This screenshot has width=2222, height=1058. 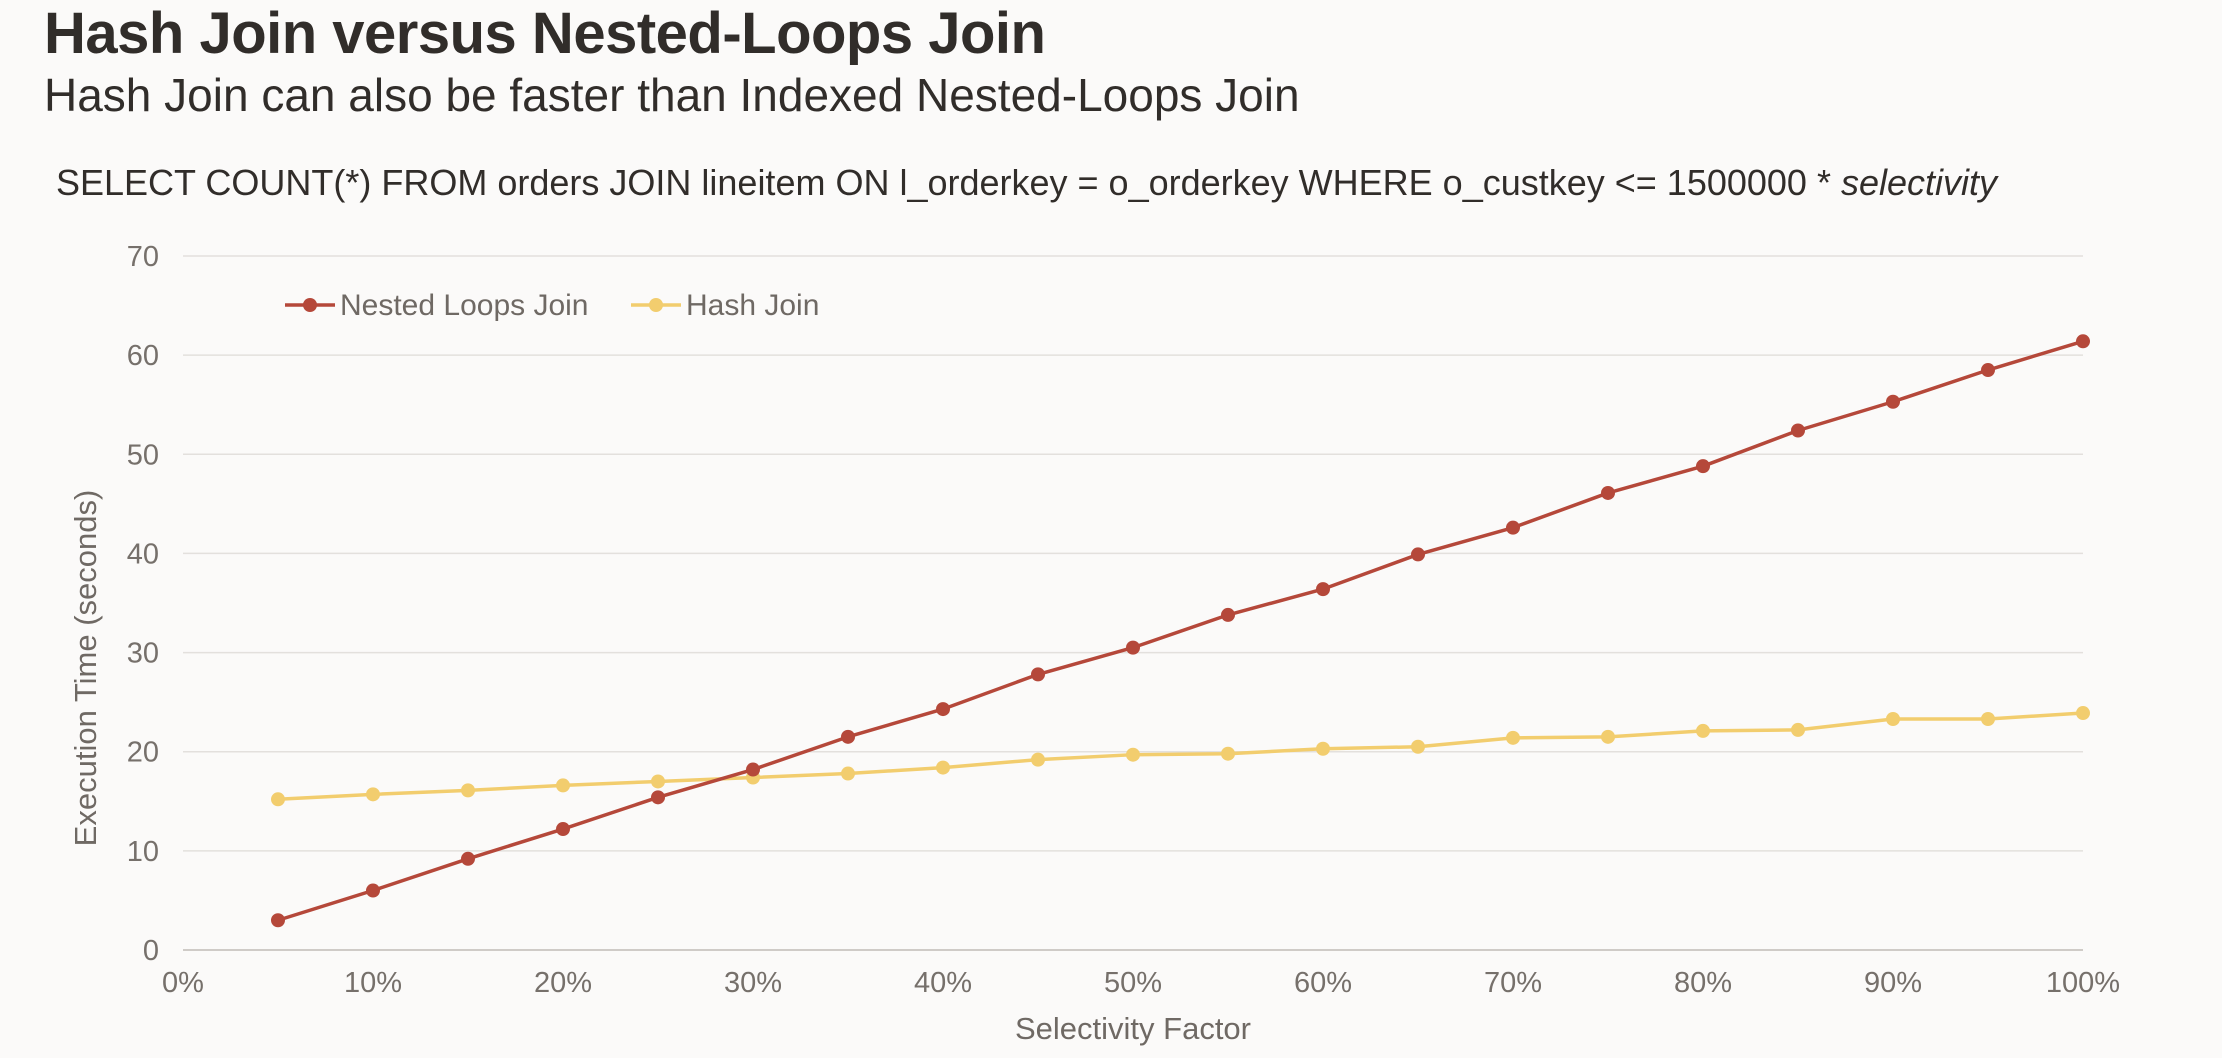 I want to click on y-tick-label: 50, so click(x=143, y=455).